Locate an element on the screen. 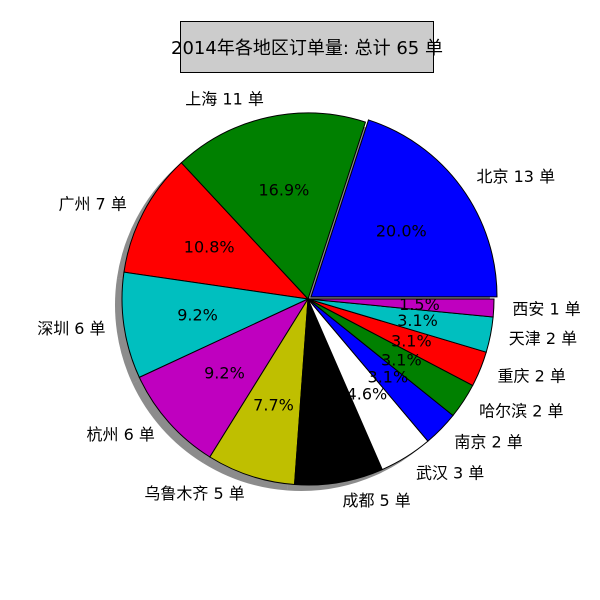 The width and height of the screenshot is (600, 600). slice-percent-label: 4.6% is located at coordinates (367, 393).